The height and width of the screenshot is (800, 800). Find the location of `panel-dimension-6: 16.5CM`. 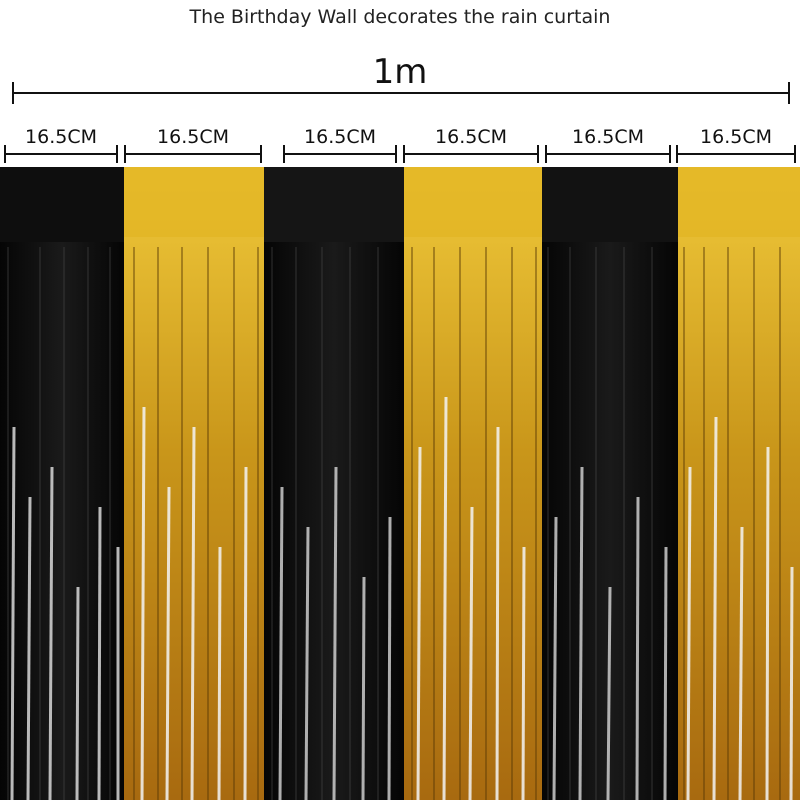

panel-dimension-6: 16.5CM is located at coordinates (736, 146).